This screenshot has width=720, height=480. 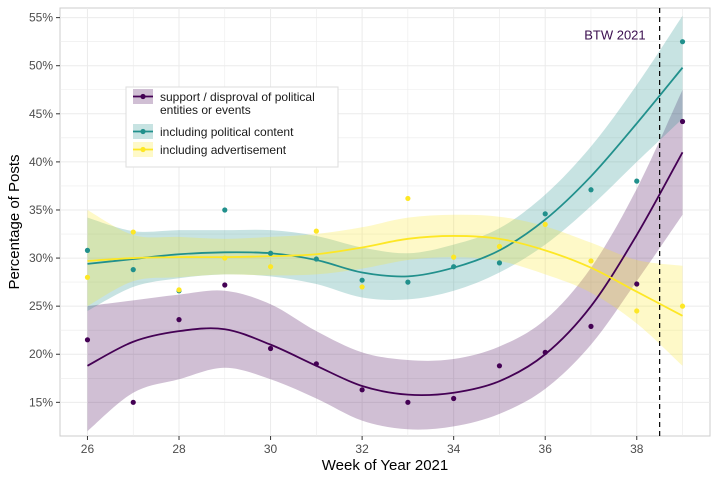 What do you see at coordinates (41, 306) in the screenshot?
I see `y-tick-label: 25%` at bounding box center [41, 306].